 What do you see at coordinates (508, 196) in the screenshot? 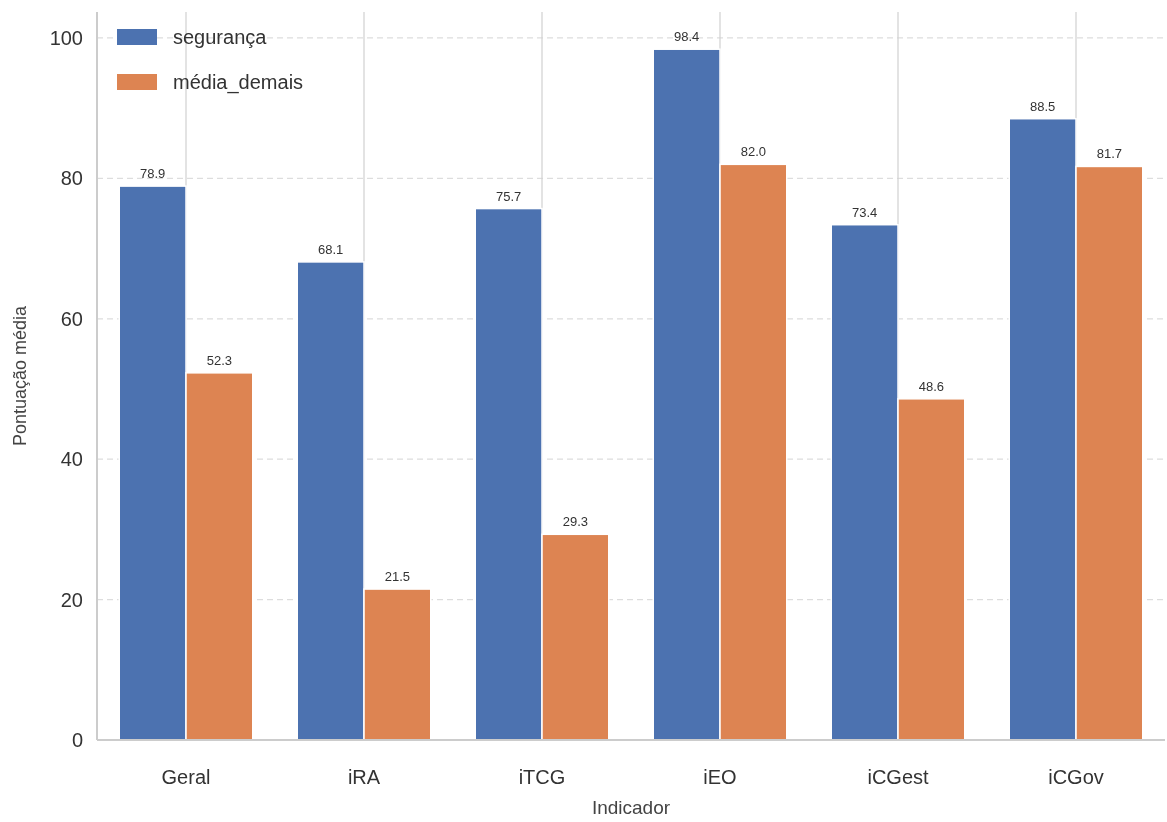
I see `data-label: 75.7` at bounding box center [508, 196].